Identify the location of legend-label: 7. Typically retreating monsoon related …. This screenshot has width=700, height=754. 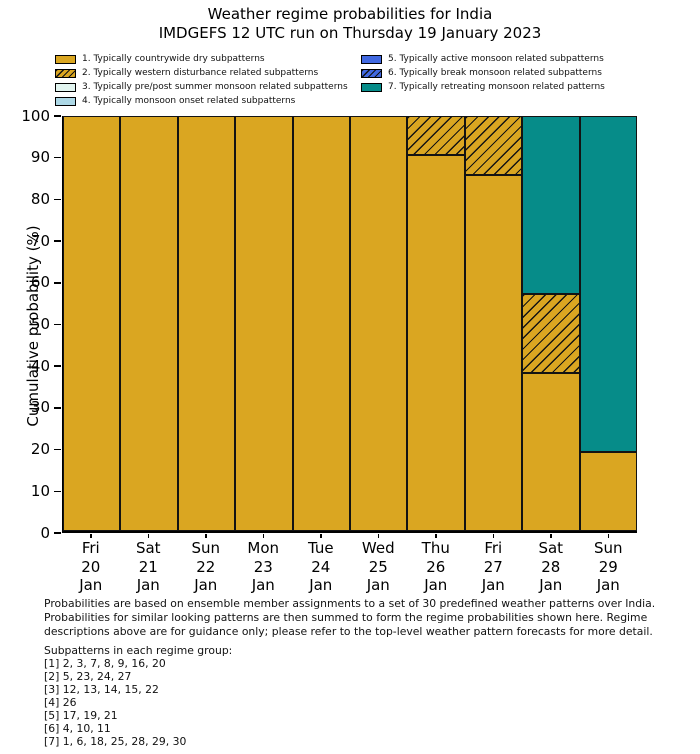
(496, 87).